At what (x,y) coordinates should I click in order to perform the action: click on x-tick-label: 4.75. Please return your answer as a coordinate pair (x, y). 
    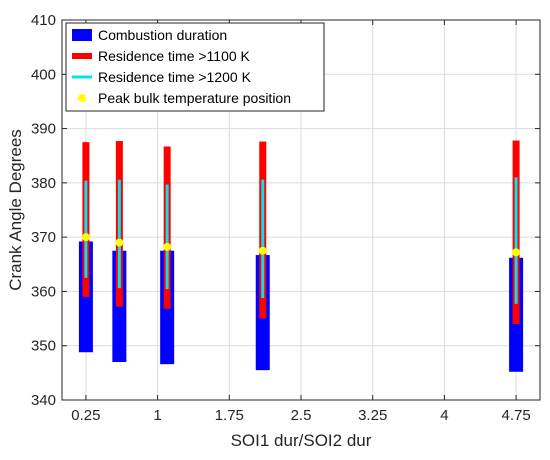
    Looking at the image, I should click on (515, 415).